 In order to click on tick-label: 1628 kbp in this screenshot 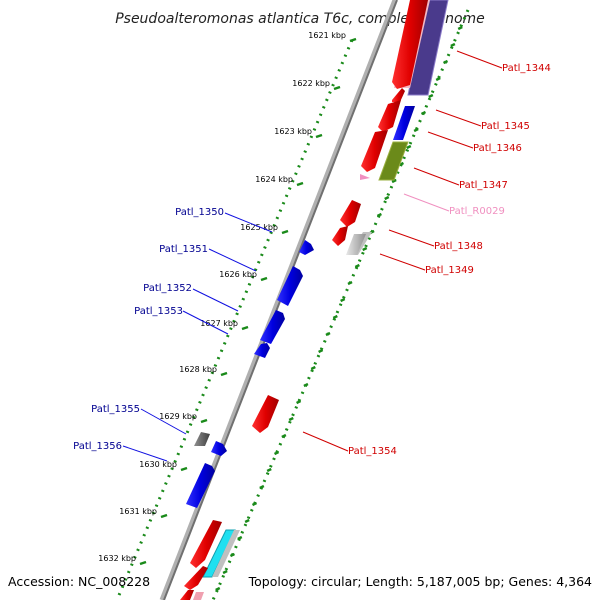, I will do `click(198, 369)`.